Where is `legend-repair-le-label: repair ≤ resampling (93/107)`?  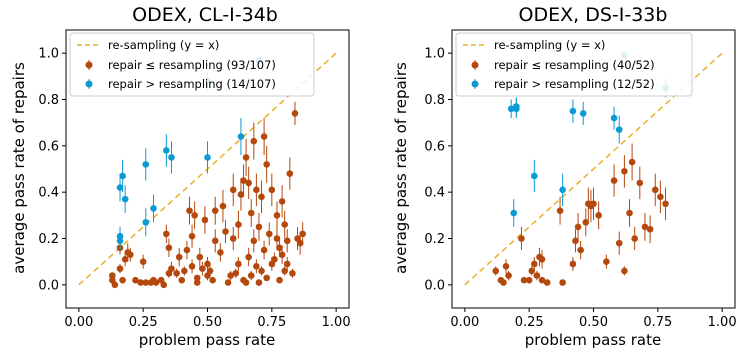
legend-repair-le-label: repair ≤ resampling (93/107) is located at coordinates (192, 65).